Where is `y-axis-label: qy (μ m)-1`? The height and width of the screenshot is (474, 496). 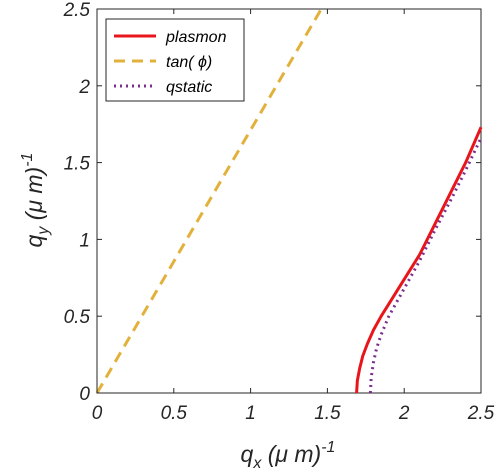
y-axis-label: qy (μ m)-1 is located at coordinates (35, 200).